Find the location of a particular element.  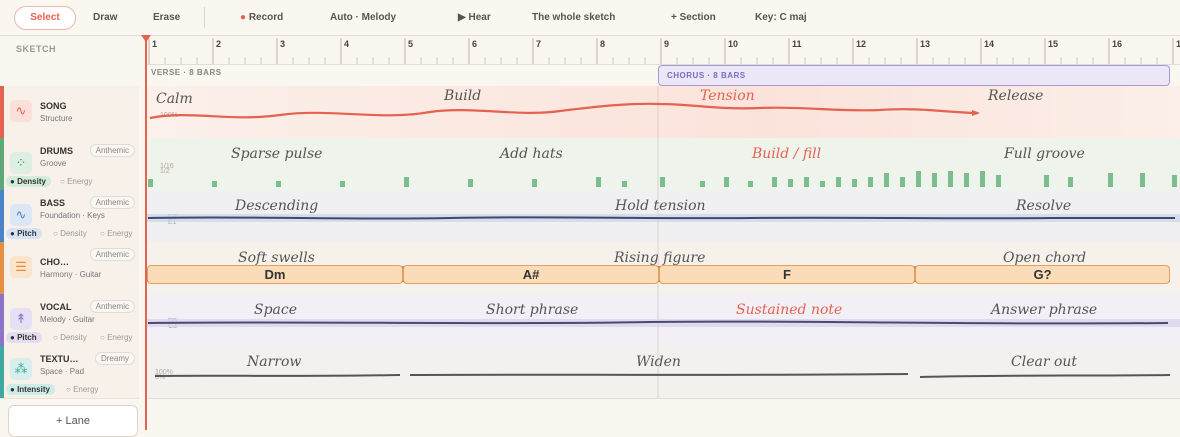

playhead-handle is located at coordinates (146, 38).